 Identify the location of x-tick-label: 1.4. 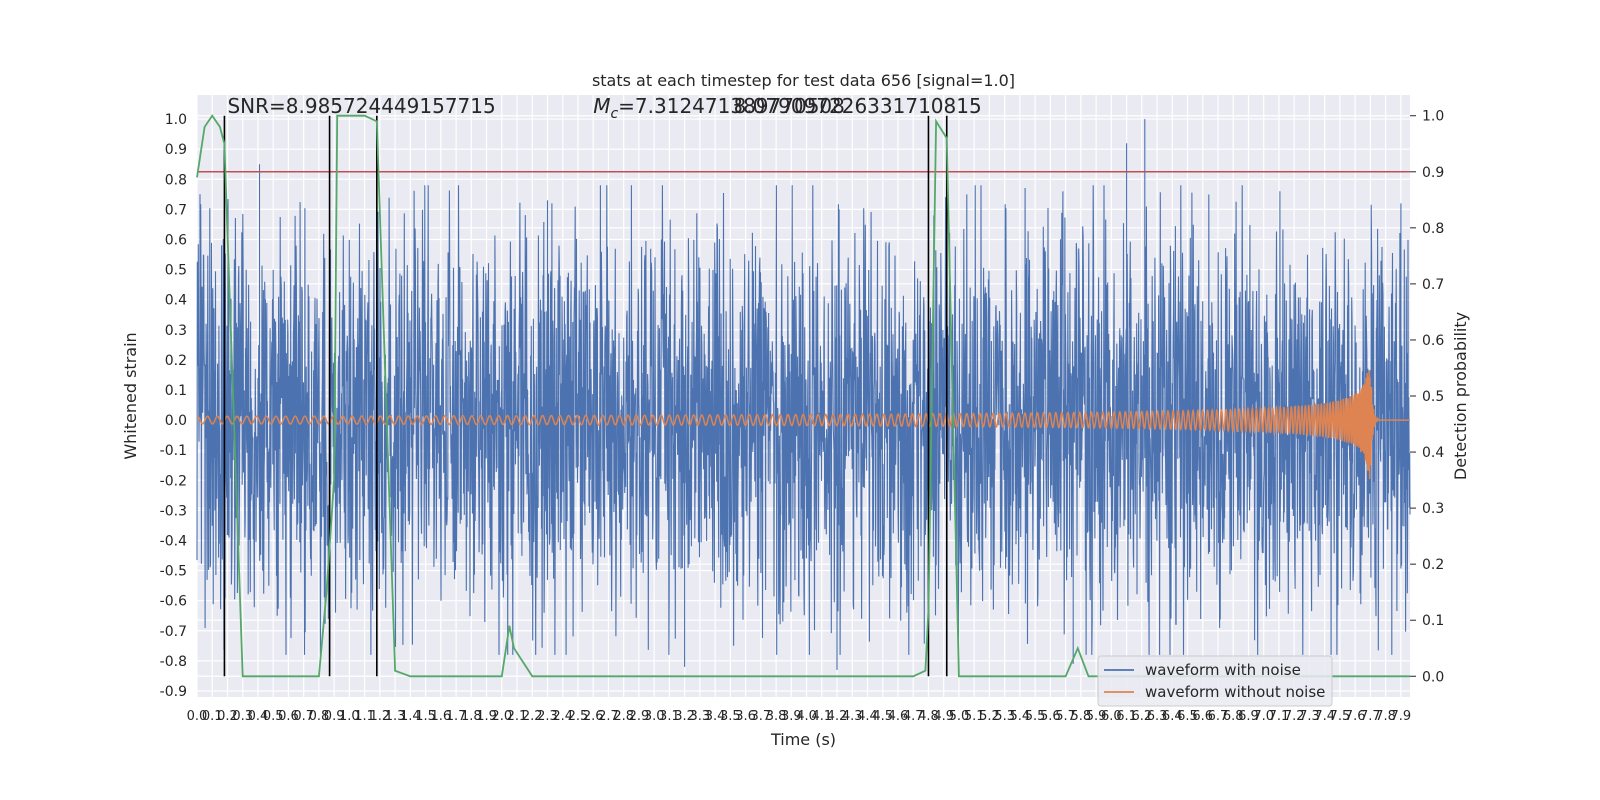
(410, 716).